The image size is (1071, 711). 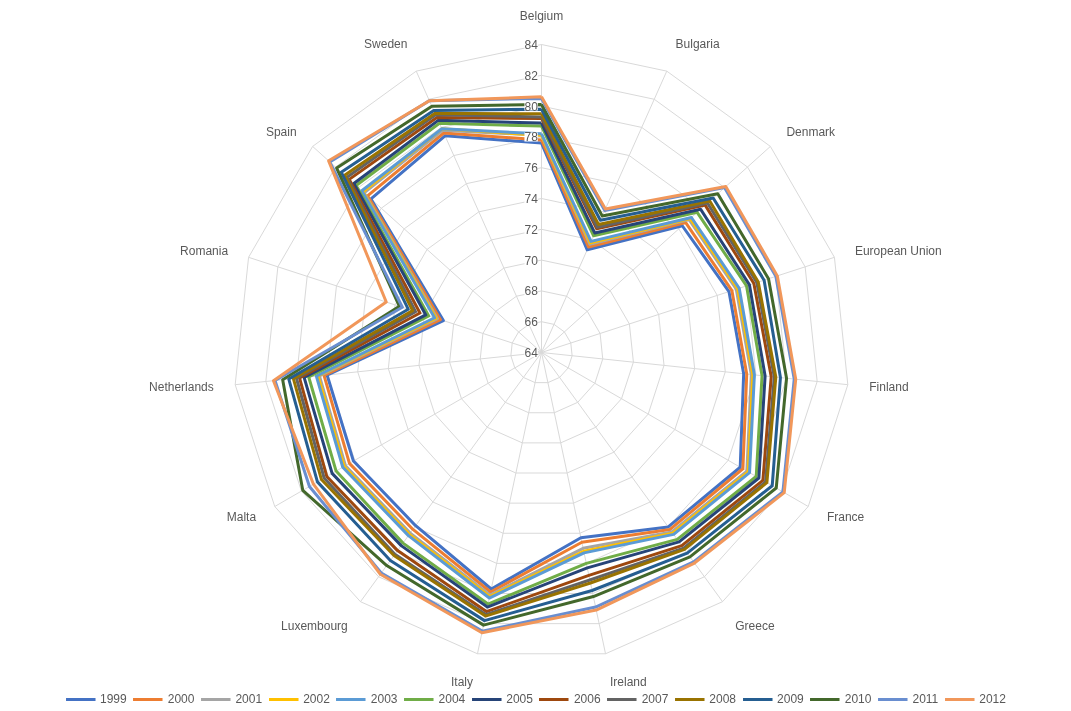 I want to click on legend-label: 2002, so click(x=316, y=699).